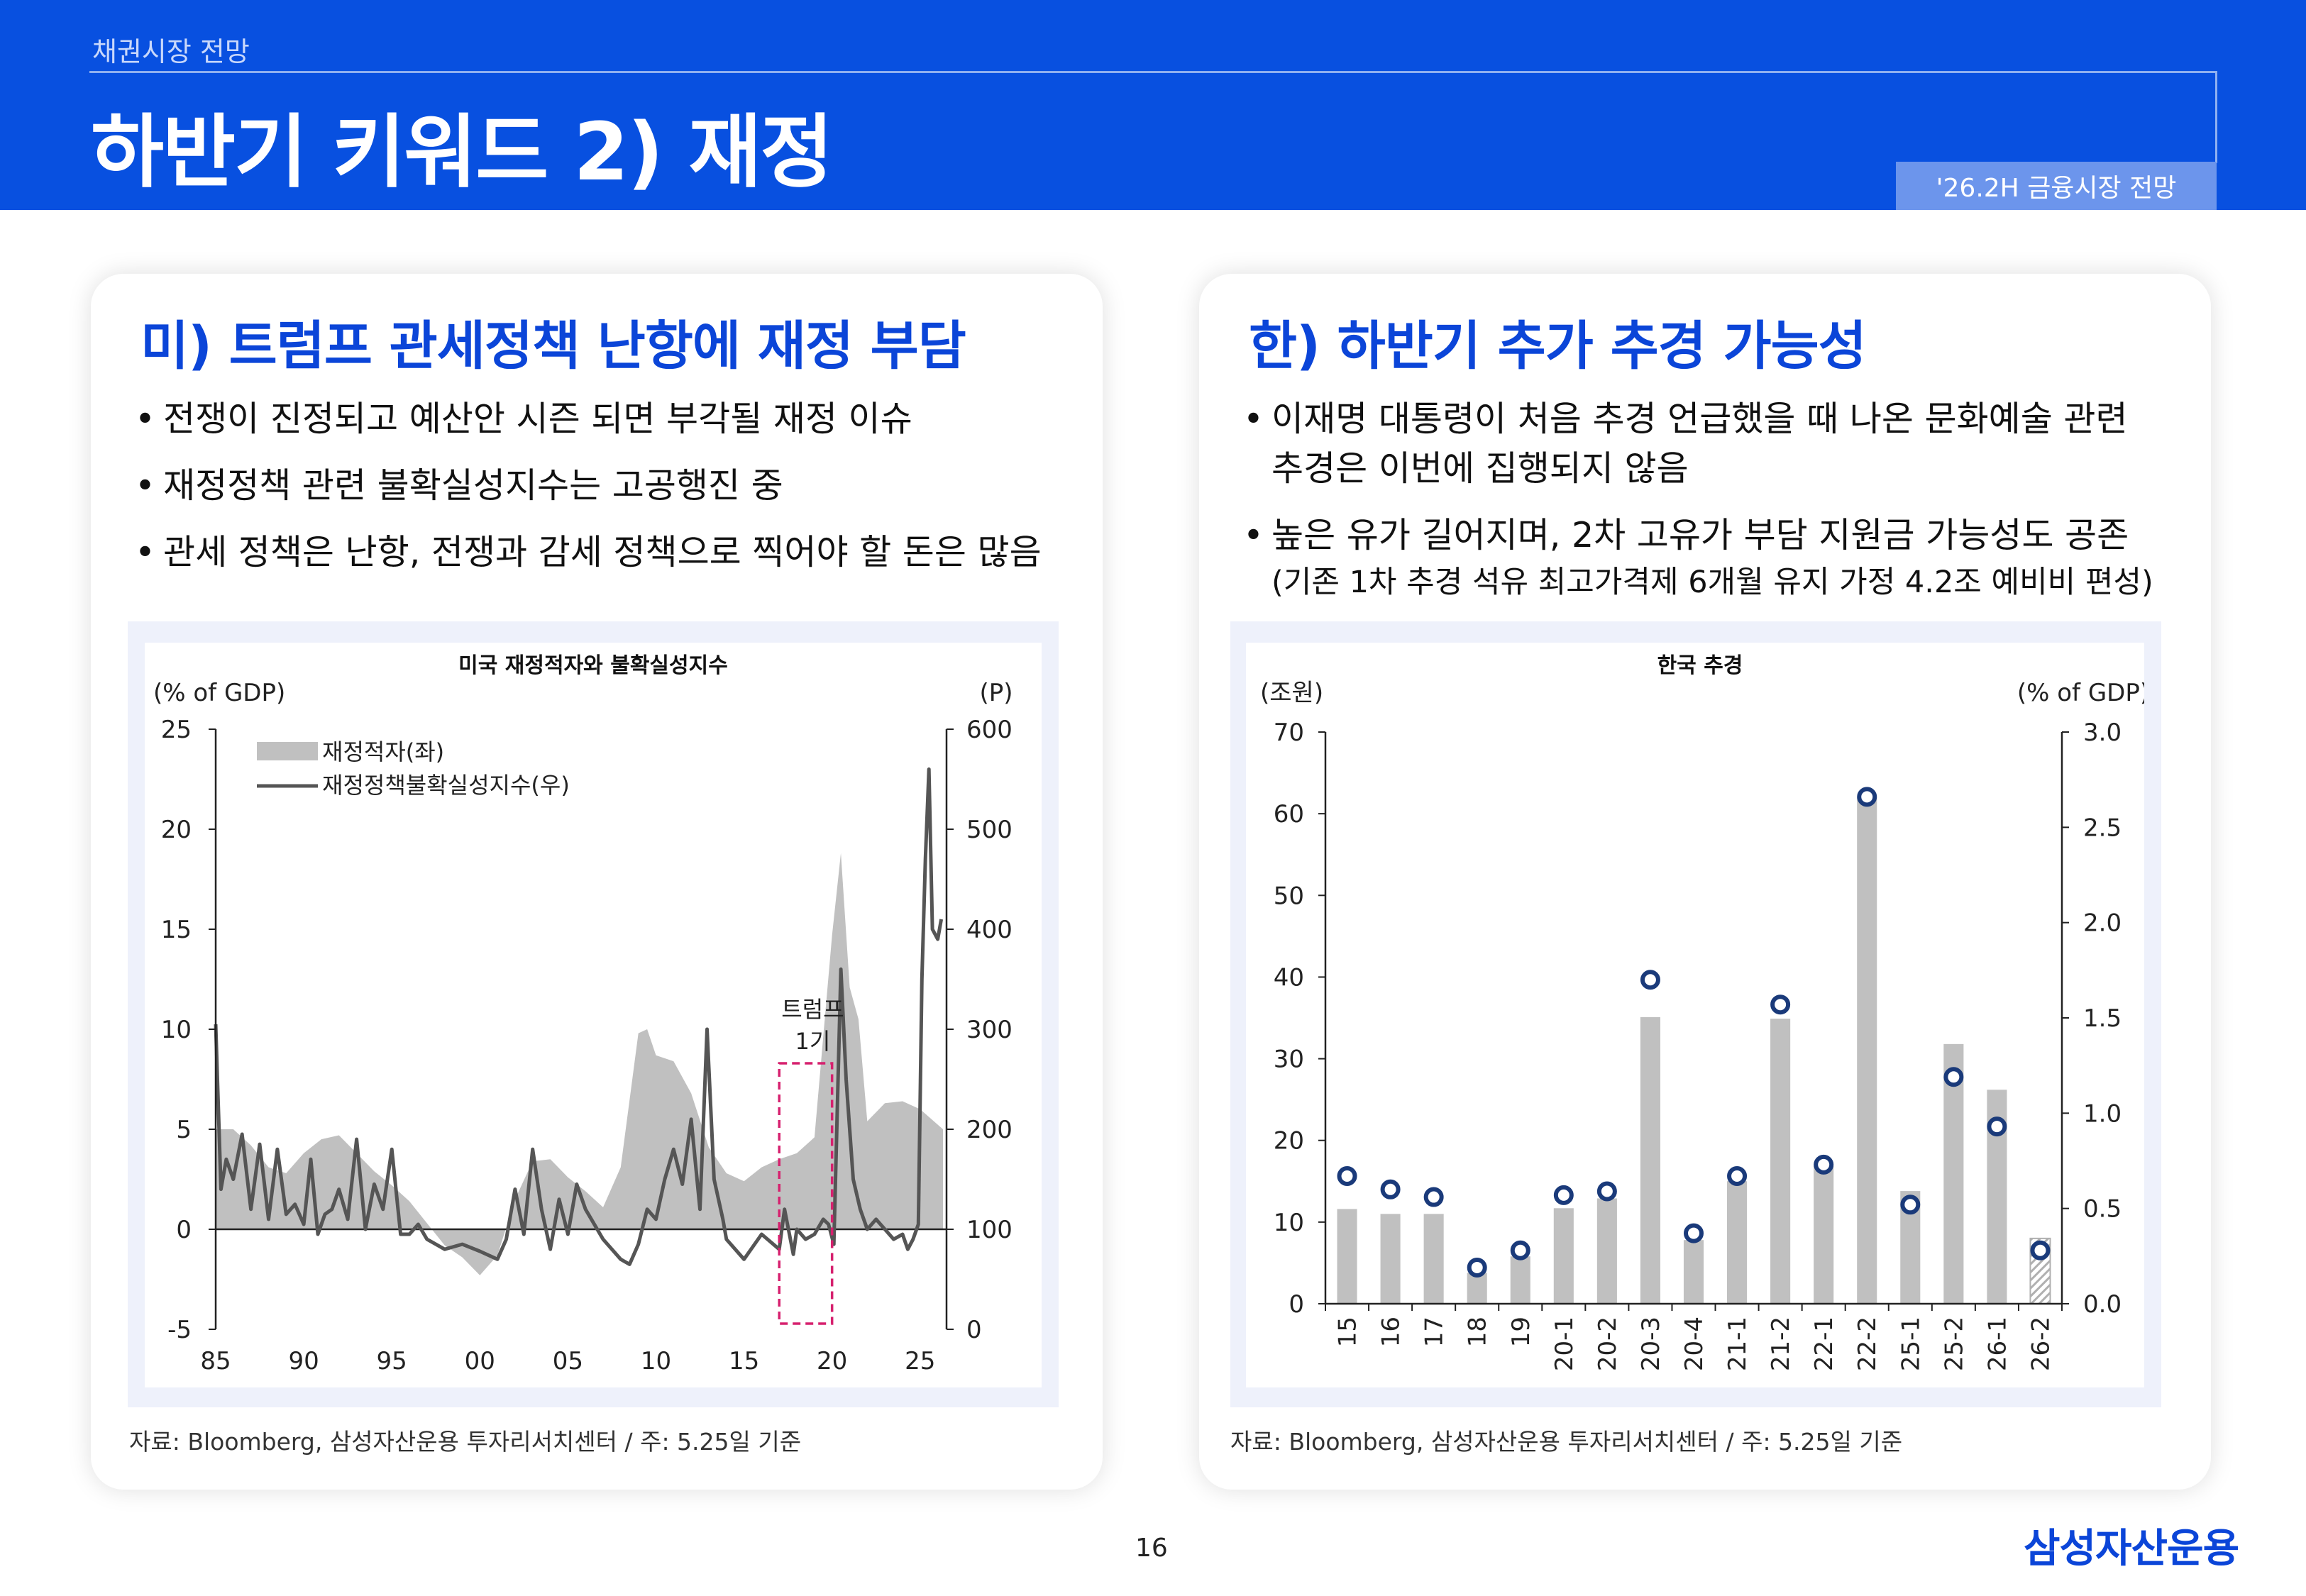 Image resolution: width=2306 pixels, height=1596 pixels. Describe the element at coordinates (1608, 1344) in the screenshot. I see `x-tick-label: 20-2` at that location.